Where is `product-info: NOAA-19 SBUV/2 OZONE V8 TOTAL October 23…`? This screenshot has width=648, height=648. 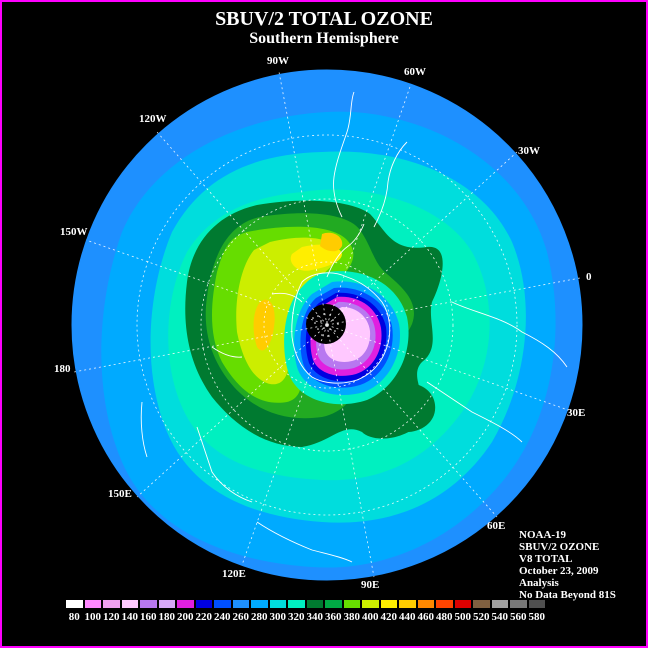 product-info: NOAA-19 SBUV/2 OZONE V8 TOTAL October 23… is located at coordinates (567, 565).